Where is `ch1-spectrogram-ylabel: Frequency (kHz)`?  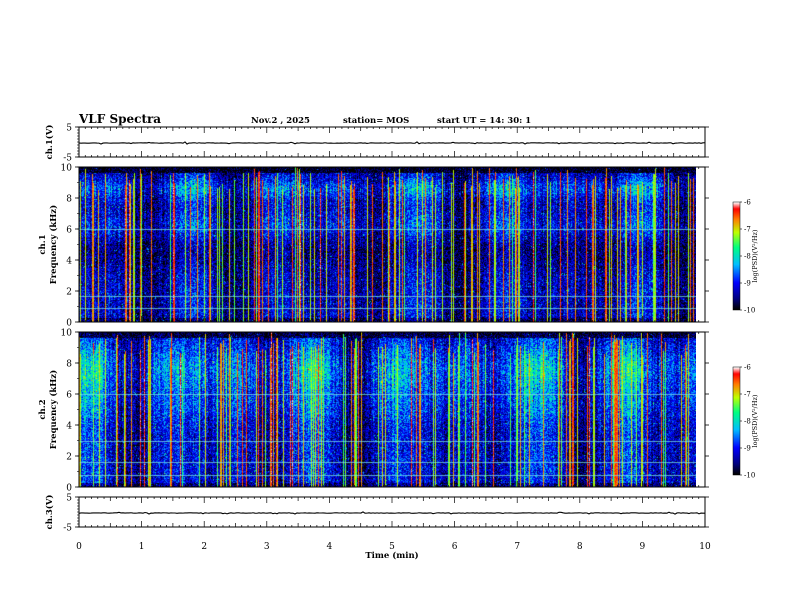 ch1-spectrogram-ylabel: Frequency (kHz) is located at coordinates (53, 244).